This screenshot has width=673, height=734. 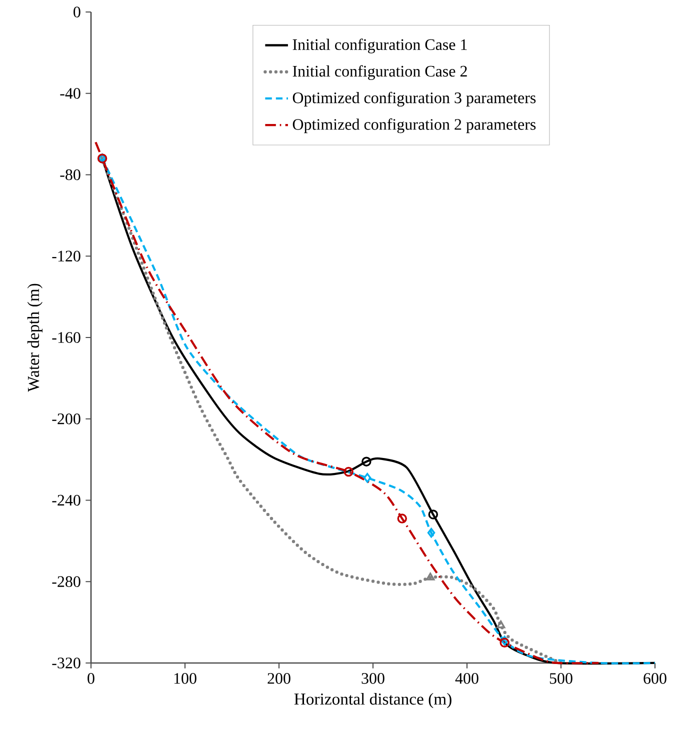 What do you see at coordinates (66, 500) in the screenshot?
I see `y-tick-label: -240` at bounding box center [66, 500].